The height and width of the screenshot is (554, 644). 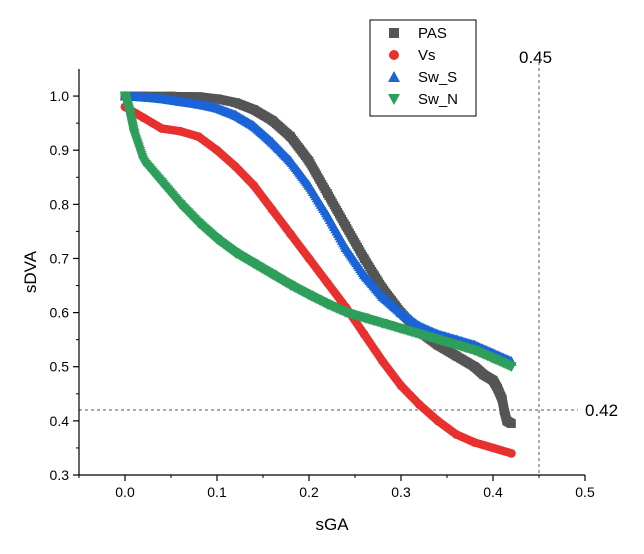 I want to click on legend-item: Sw_N, so click(x=423, y=99).